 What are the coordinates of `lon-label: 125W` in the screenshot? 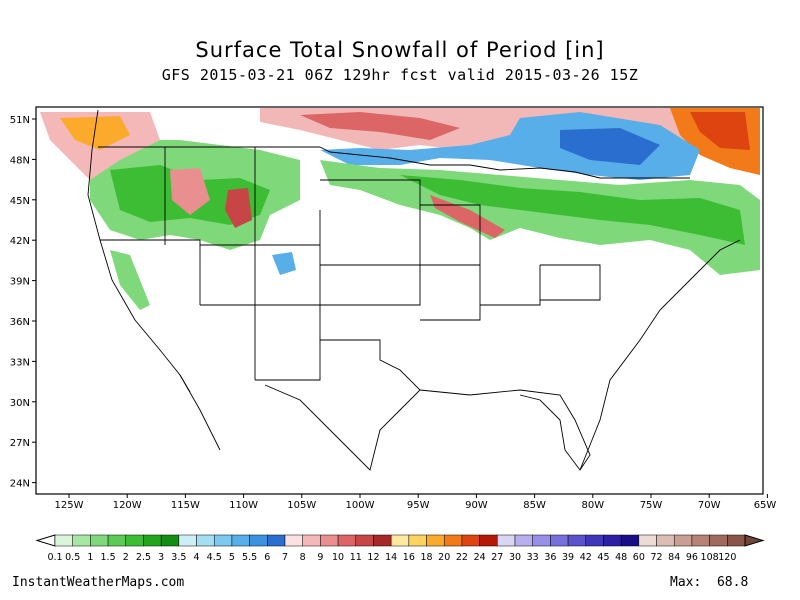 It's located at (69, 505).